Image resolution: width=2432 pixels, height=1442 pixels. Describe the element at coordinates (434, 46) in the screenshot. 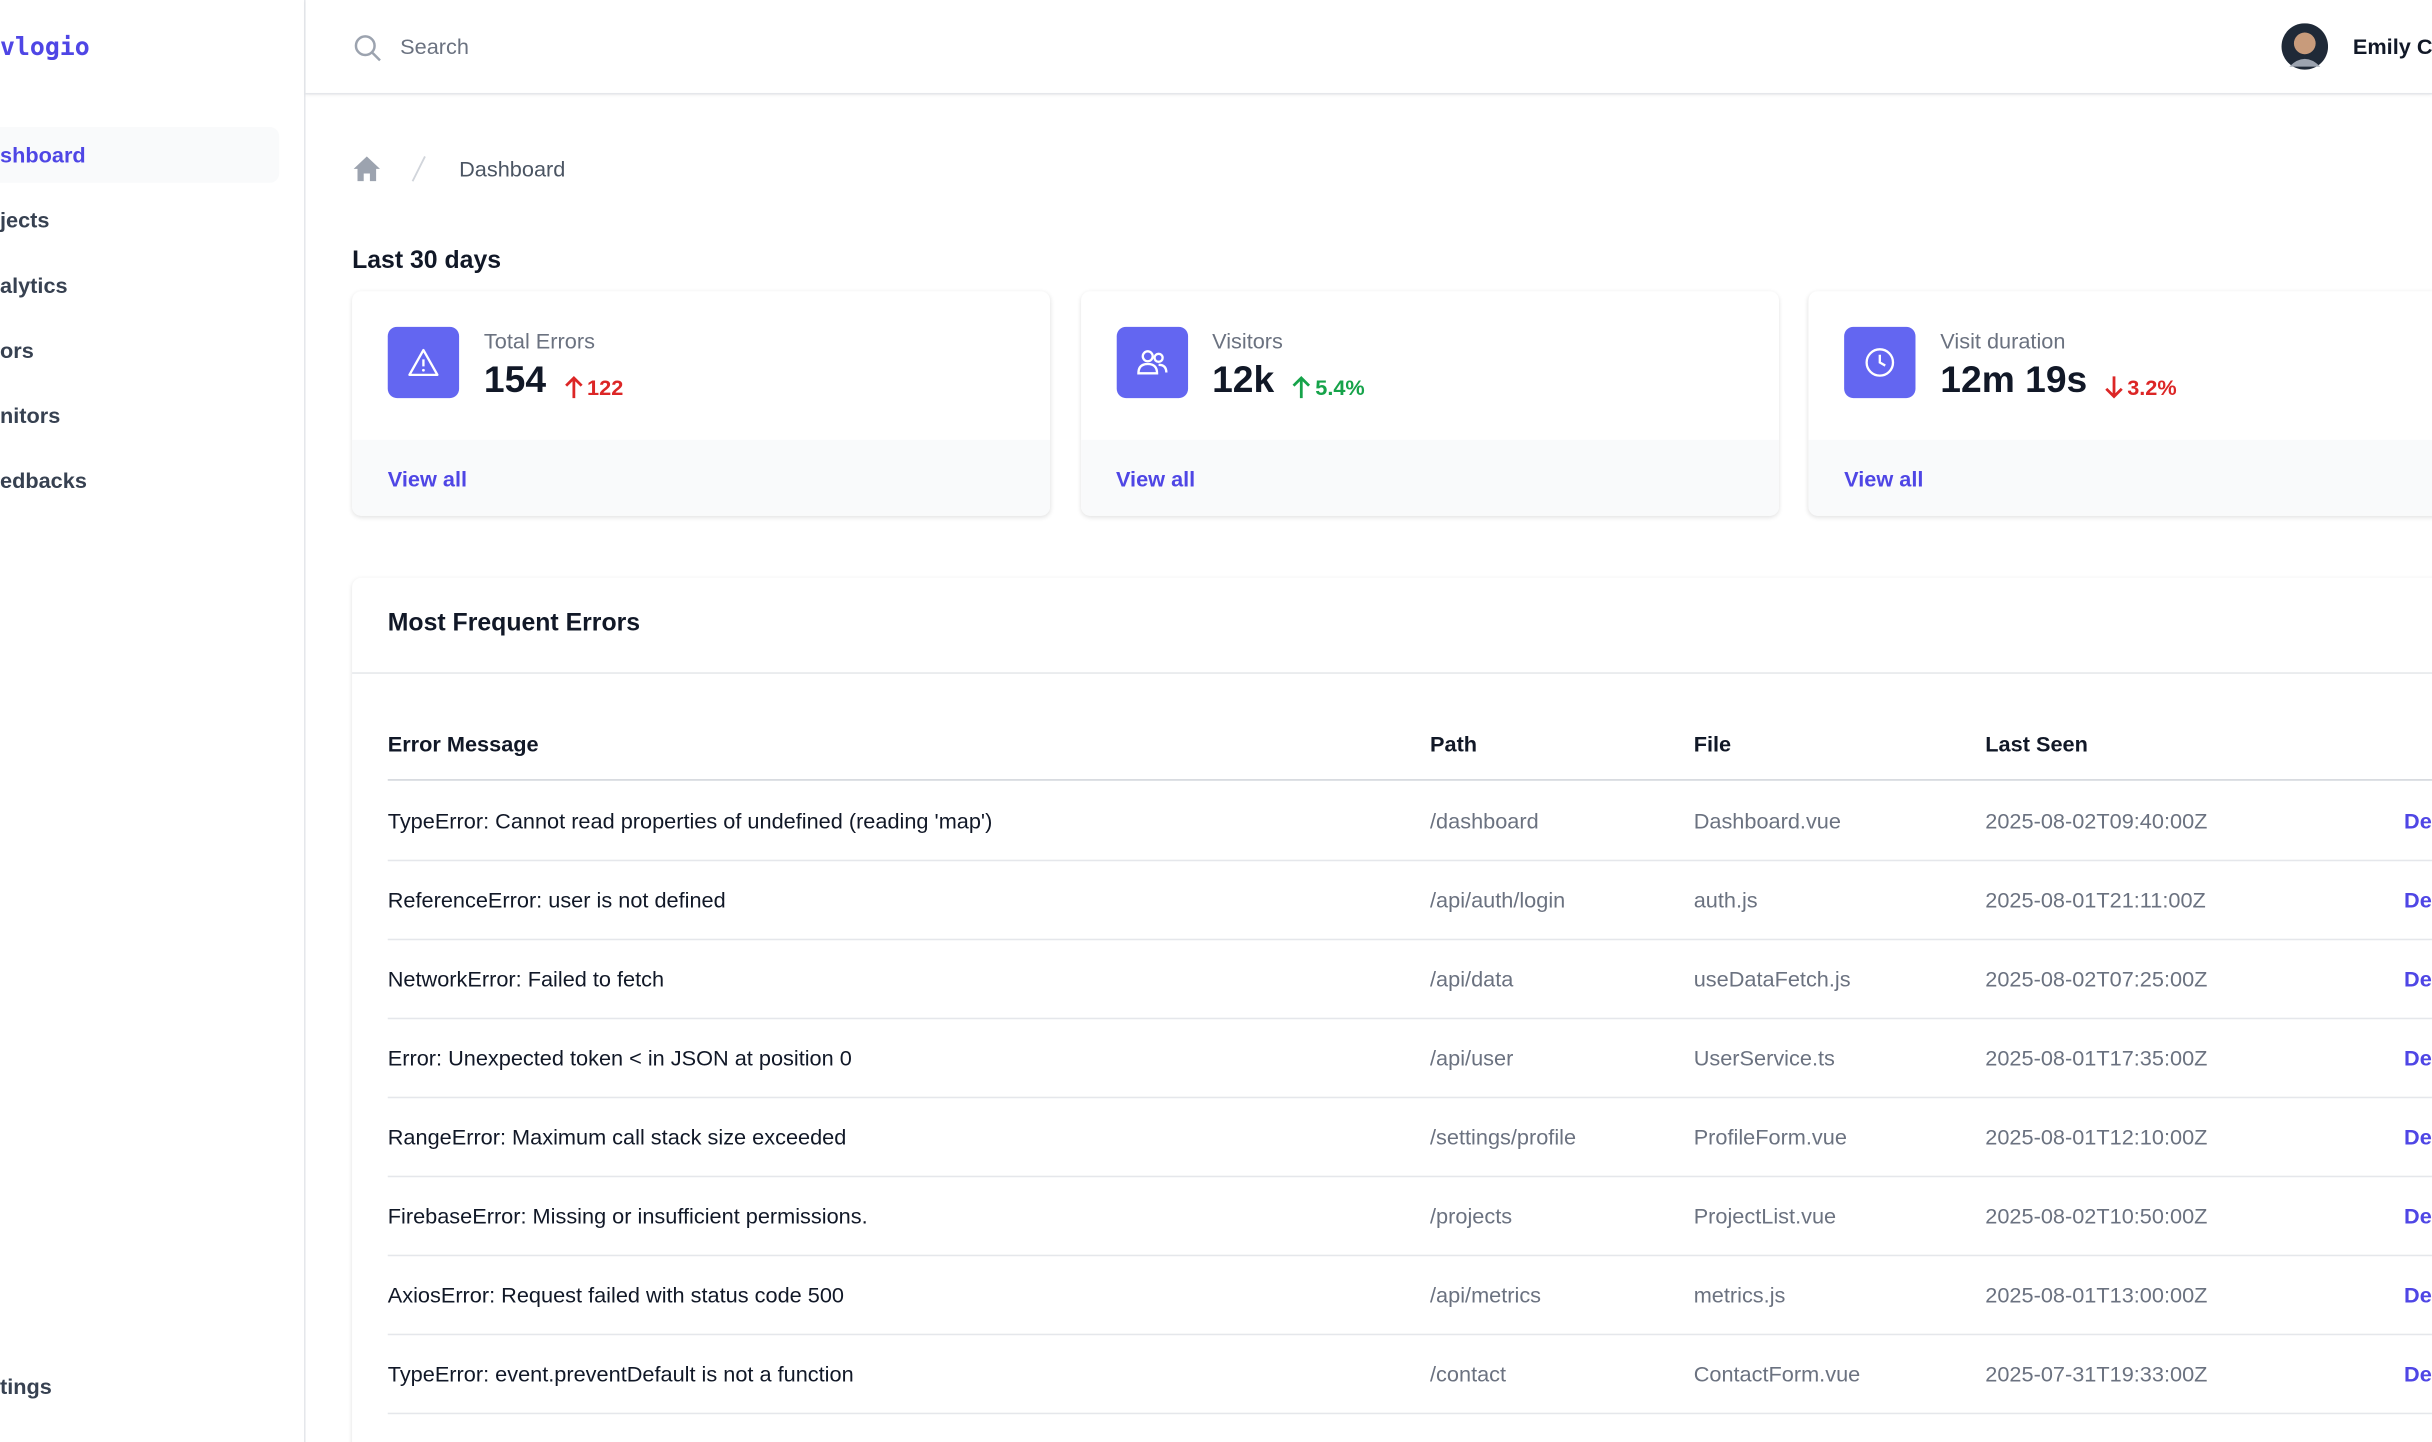

I see `search-input: Search` at that location.